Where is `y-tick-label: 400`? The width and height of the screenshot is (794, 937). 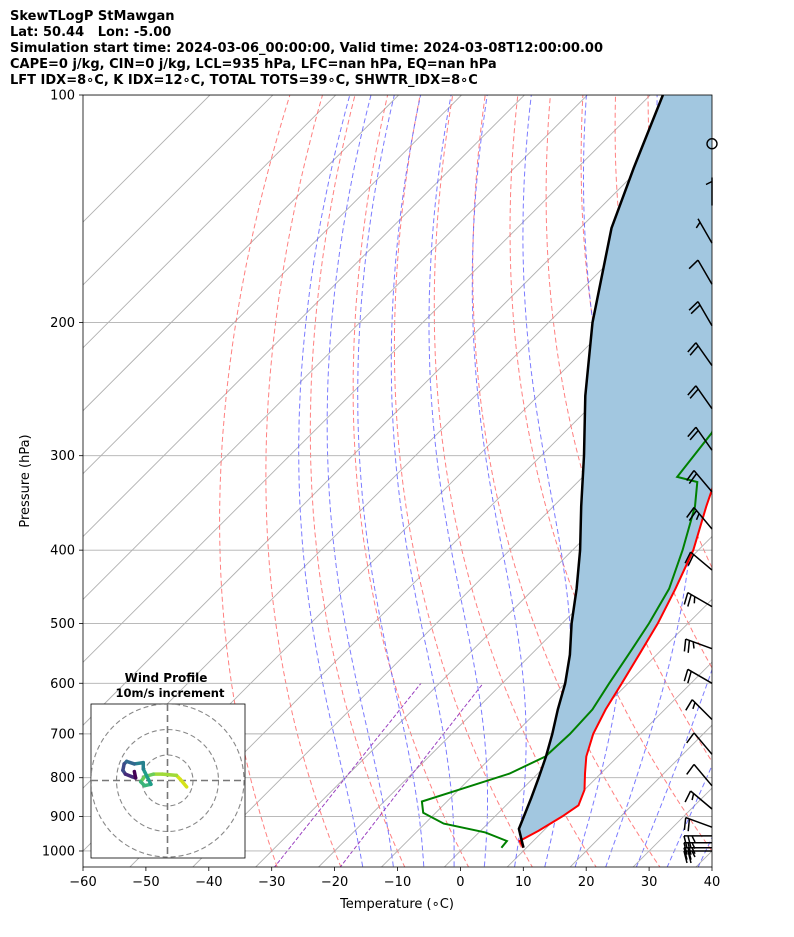 y-tick-label: 400 is located at coordinates (62, 551).